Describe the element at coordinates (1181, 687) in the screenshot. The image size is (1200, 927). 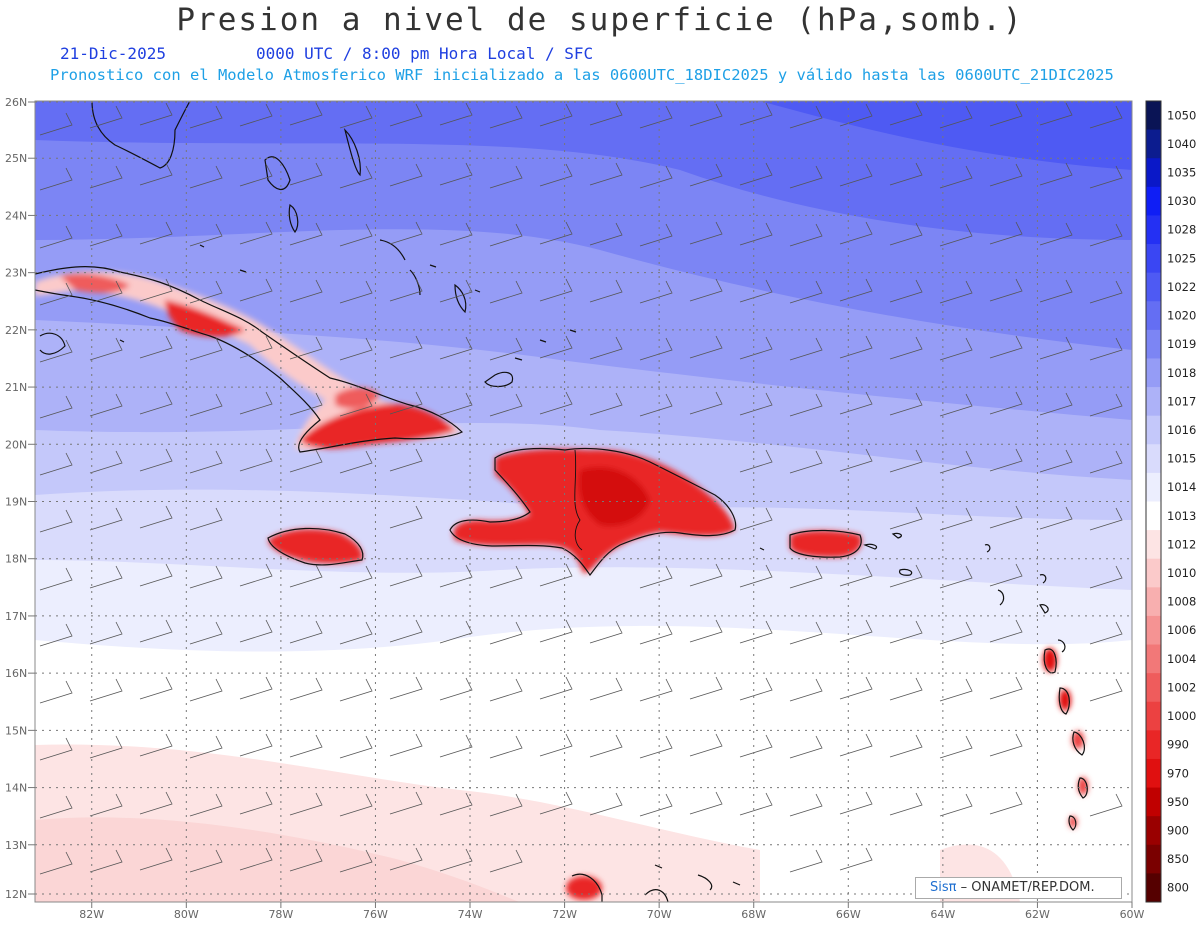
I see `colorbar-label: 1002` at that location.